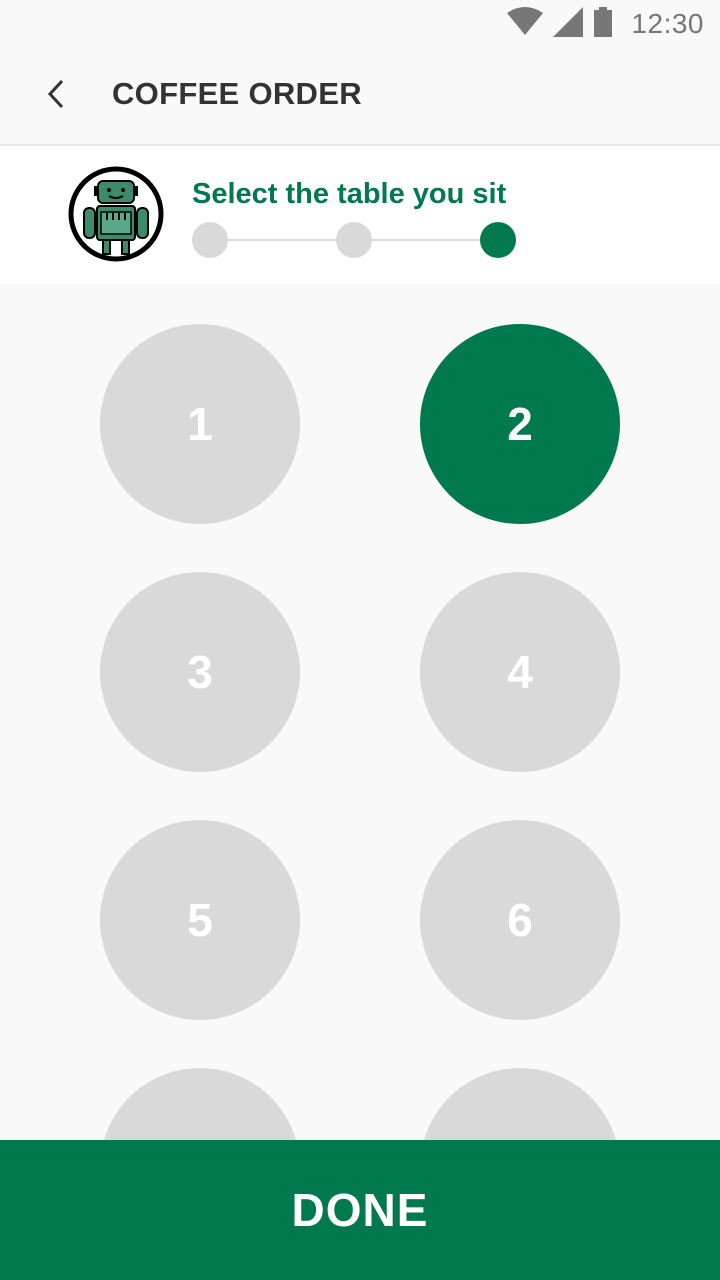  Describe the element at coordinates (116, 214) in the screenshot. I see `robot-avatar-icon` at that location.